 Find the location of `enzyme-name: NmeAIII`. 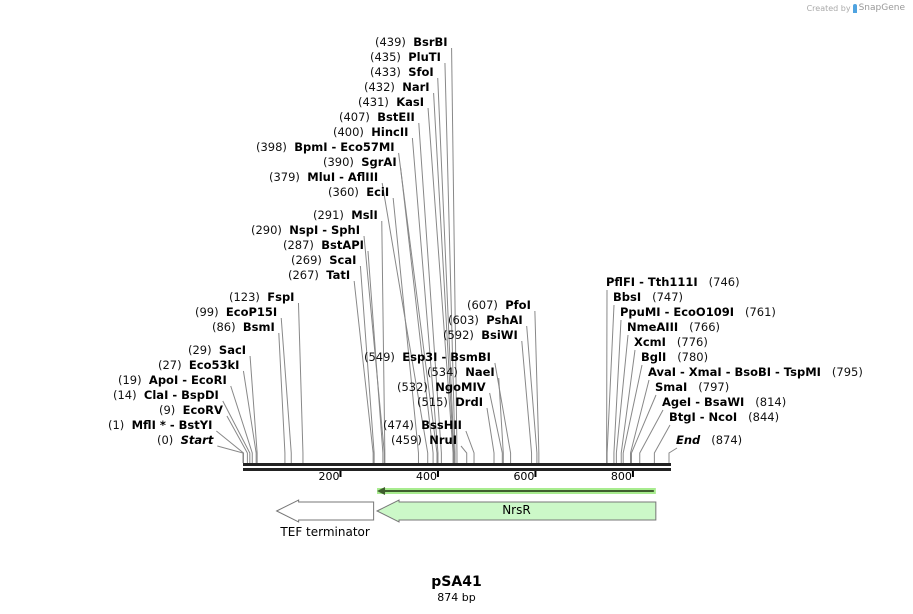

enzyme-name: NmeAIII is located at coordinates (653, 327).